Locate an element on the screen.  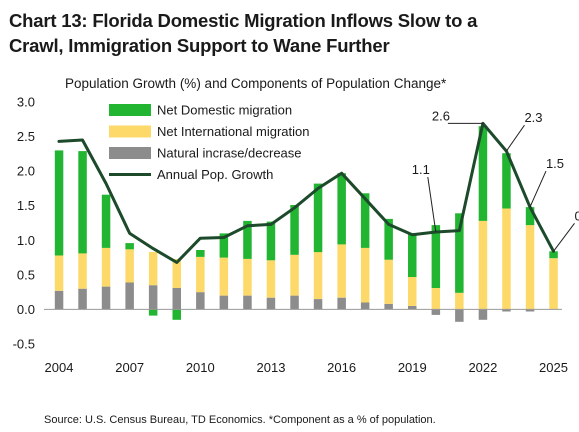
y-axis: 3.0 2.5 2.0 1.5 1.0 0.5 0.0 -0.5 is located at coordinates (24, 223).